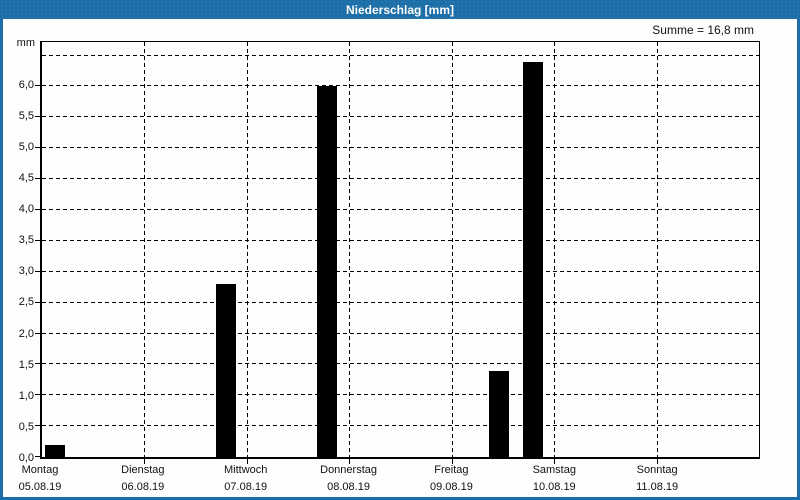 Image resolution: width=800 pixels, height=500 pixels. What do you see at coordinates (26, 115) in the screenshot?
I see `y-tick-label: 5,5` at bounding box center [26, 115].